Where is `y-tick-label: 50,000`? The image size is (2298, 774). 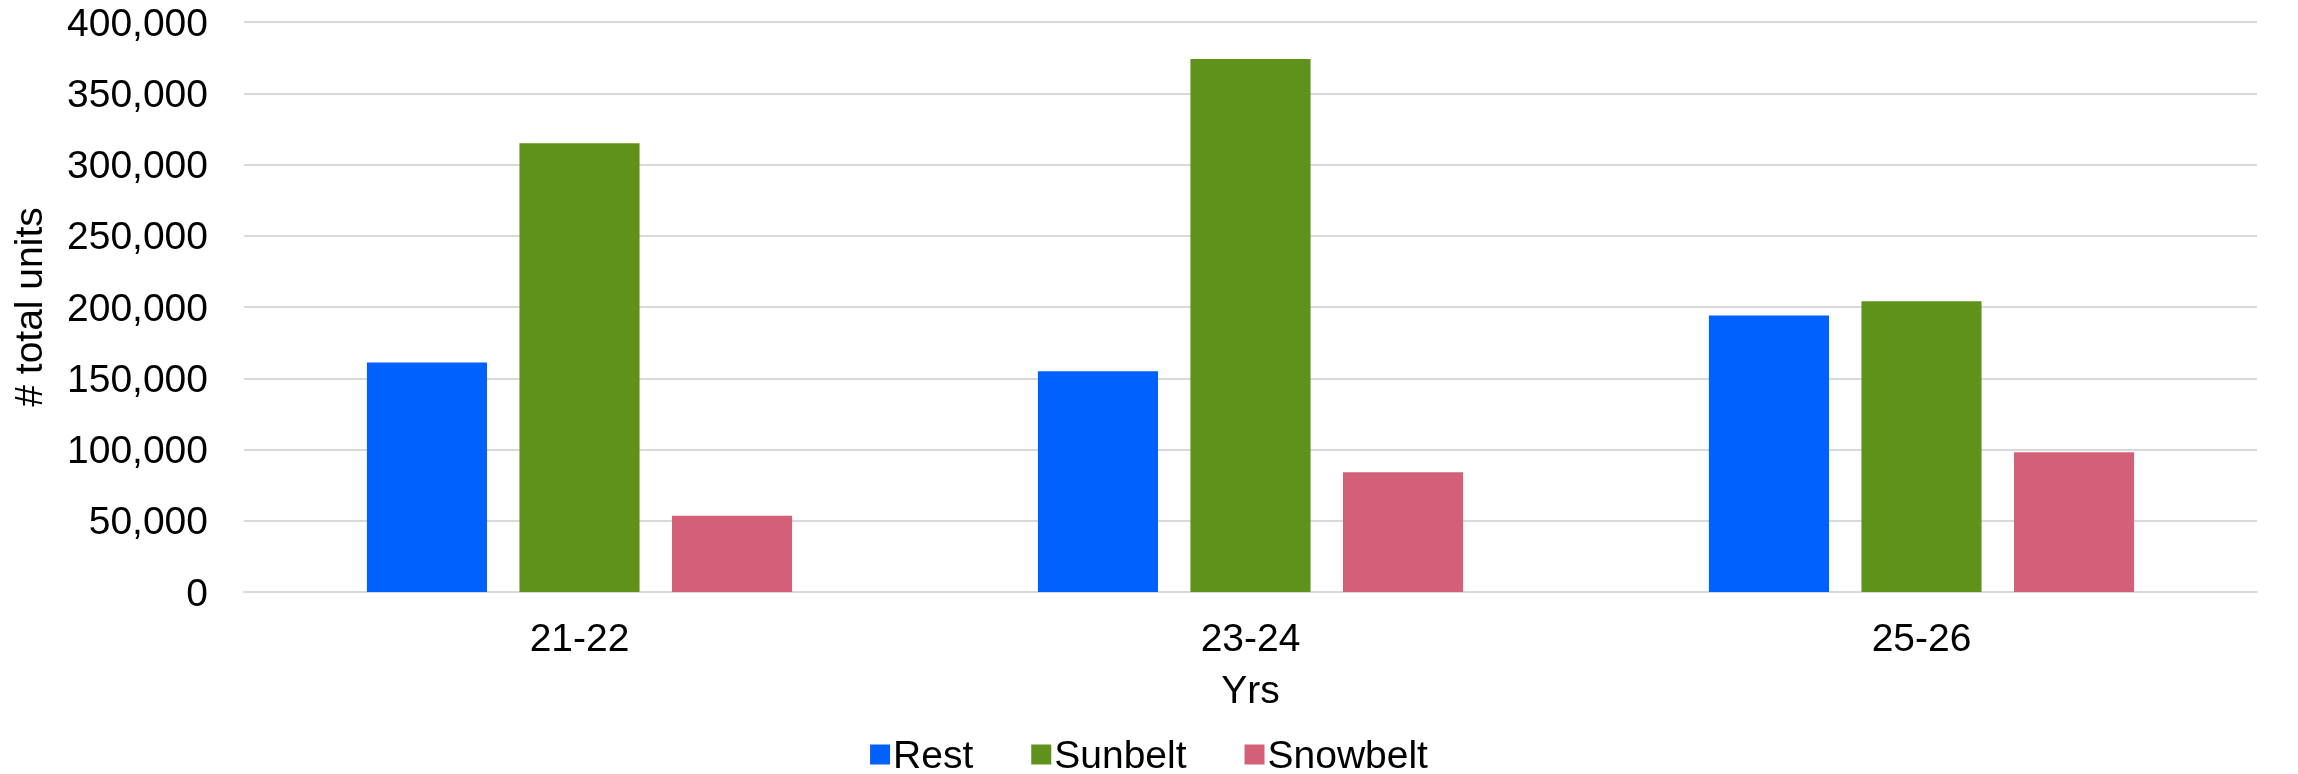 y-tick-label: 50,000 is located at coordinates (148, 521).